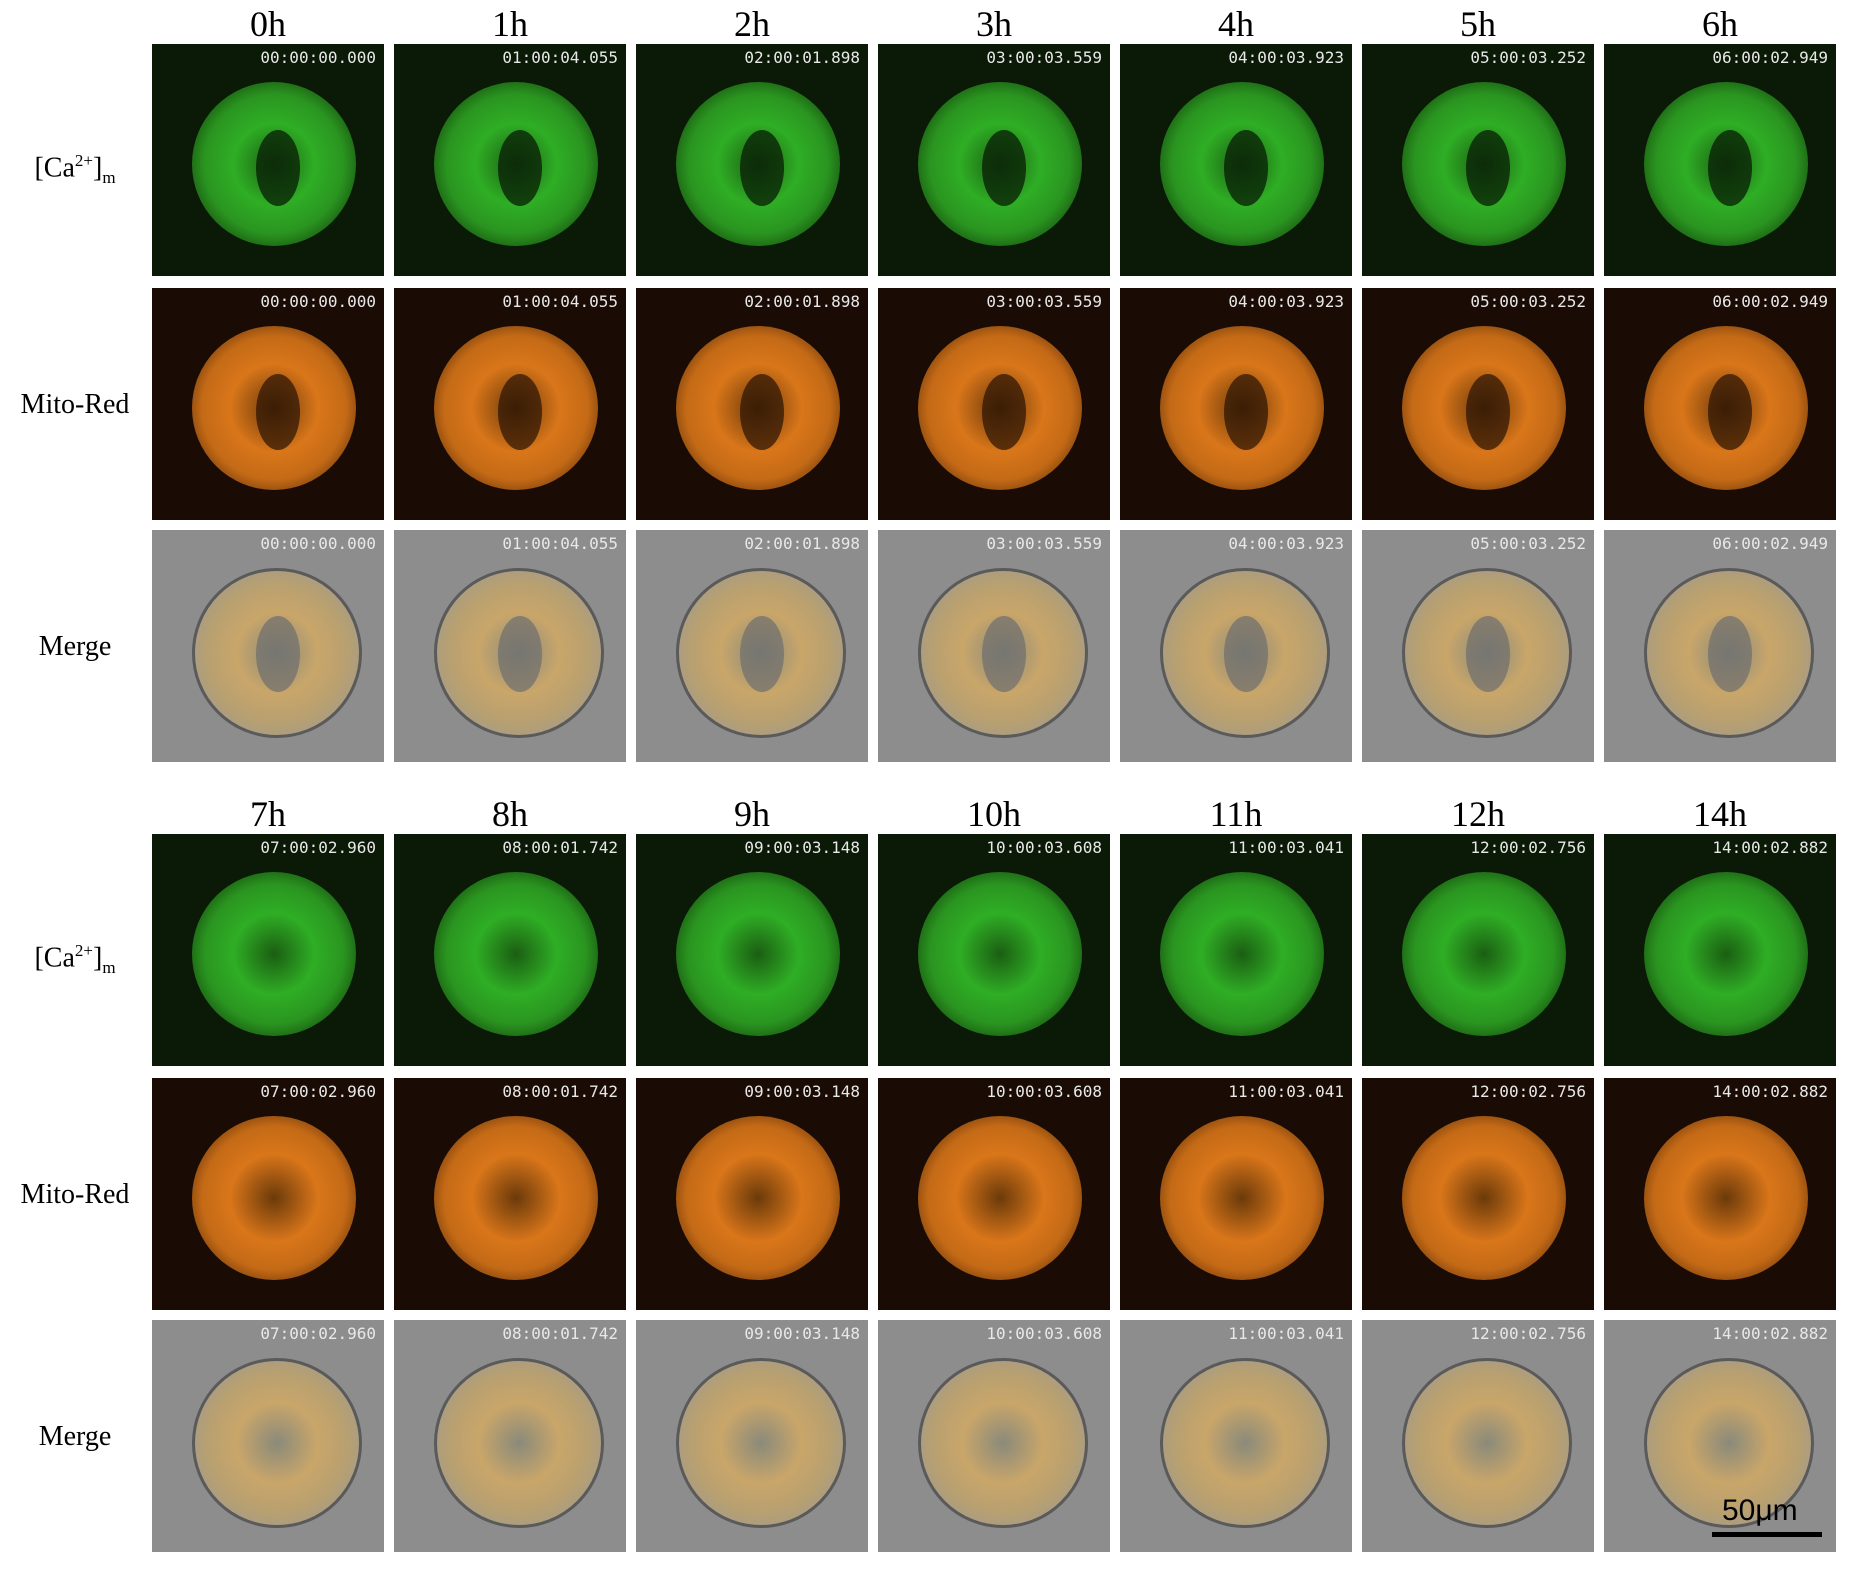 The width and height of the screenshot is (1850, 1582). Describe the element at coordinates (752, 404) in the screenshot. I see `mito-red-image: 02:00:01.898` at that location.